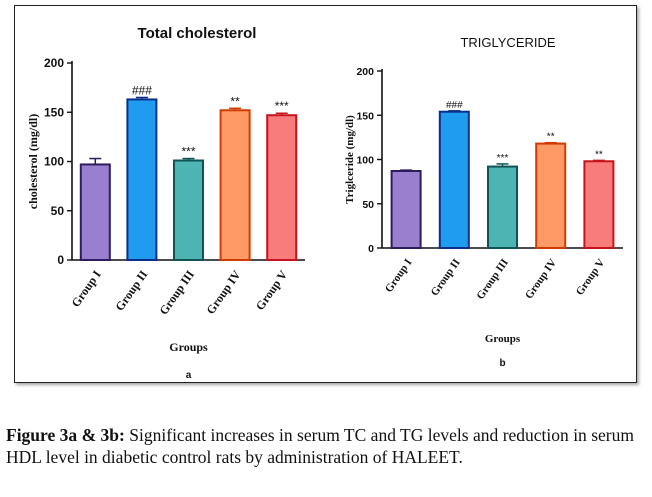  Describe the element at coordinates (223, 291) in the screenshot. I see `chart-a-x-tick-label: Group IV` at that location.